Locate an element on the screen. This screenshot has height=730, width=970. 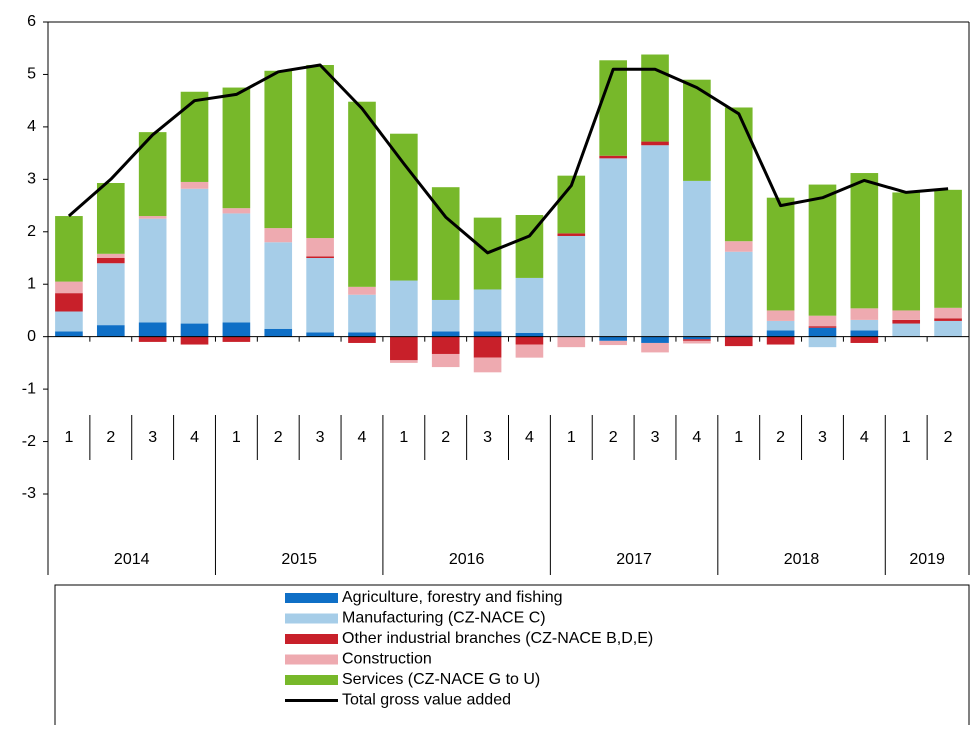
y-tick-label: -2 is located at coordinates (29, 441).